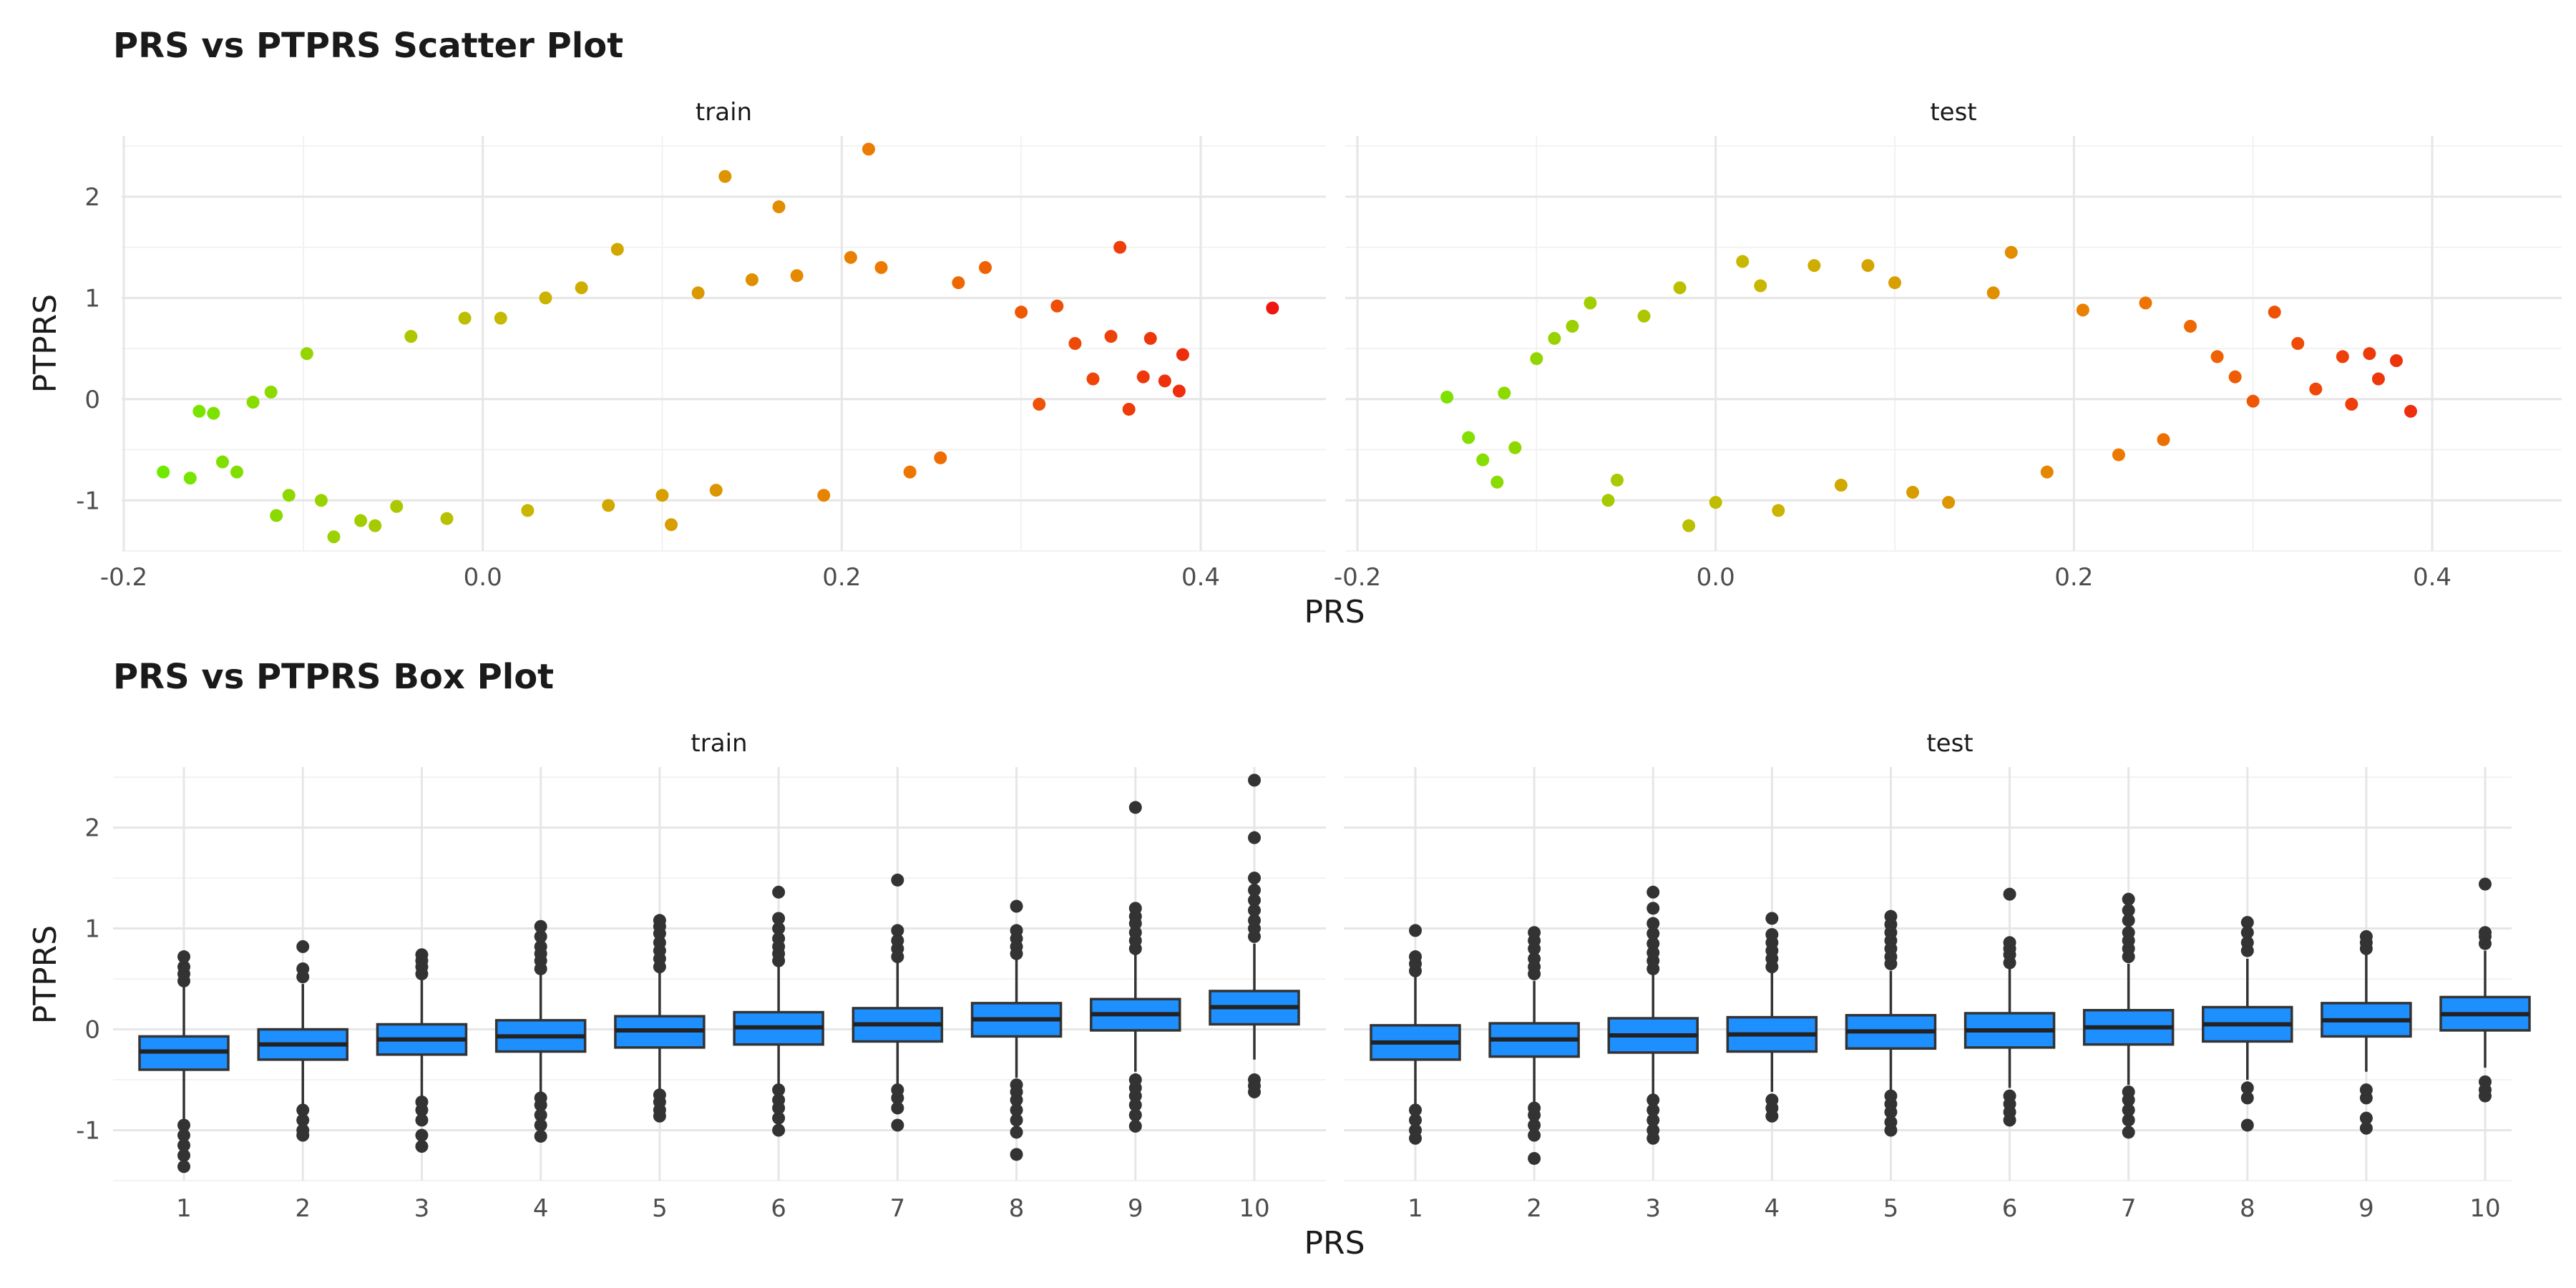 The image size is (2576, 1288). Describe the element at coordinates (1949, 743) in the screenshot. I see `facet-strip-label: test` at that location.